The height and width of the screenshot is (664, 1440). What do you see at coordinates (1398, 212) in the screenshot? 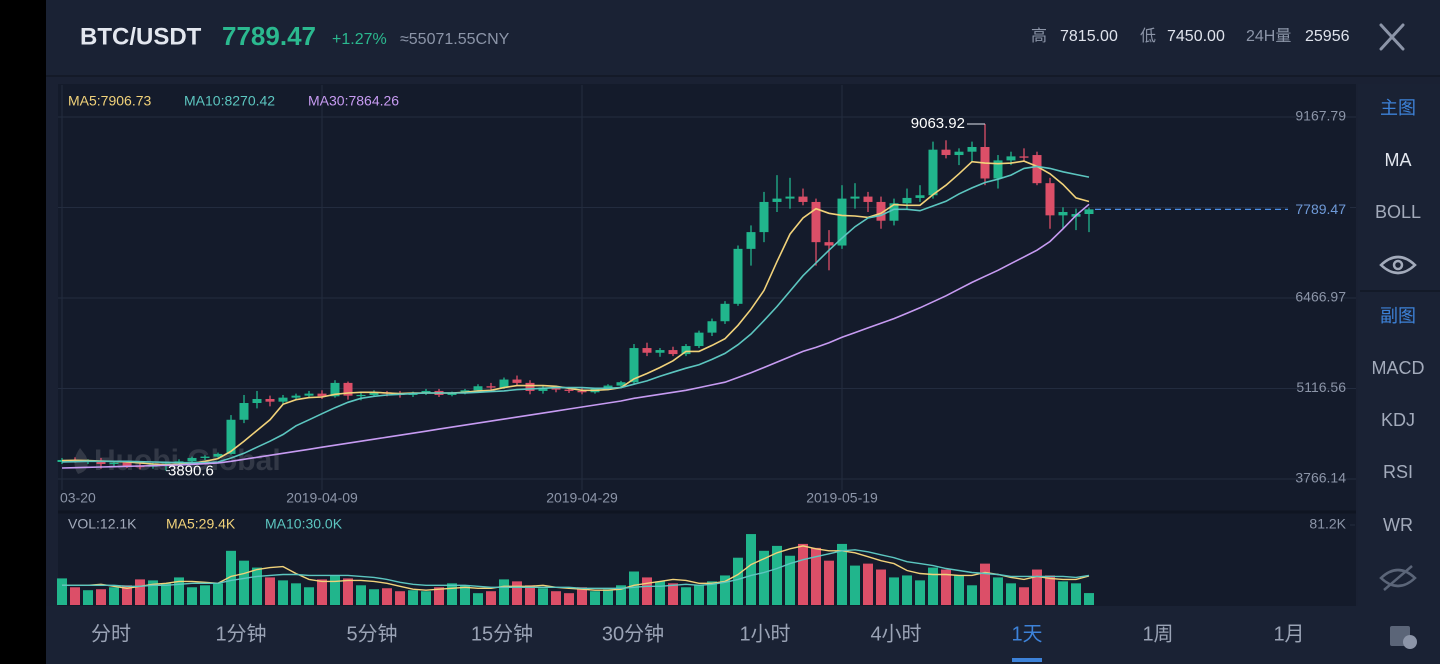
I see `menu-item: BOLL` at bounding box center [1398, 212].